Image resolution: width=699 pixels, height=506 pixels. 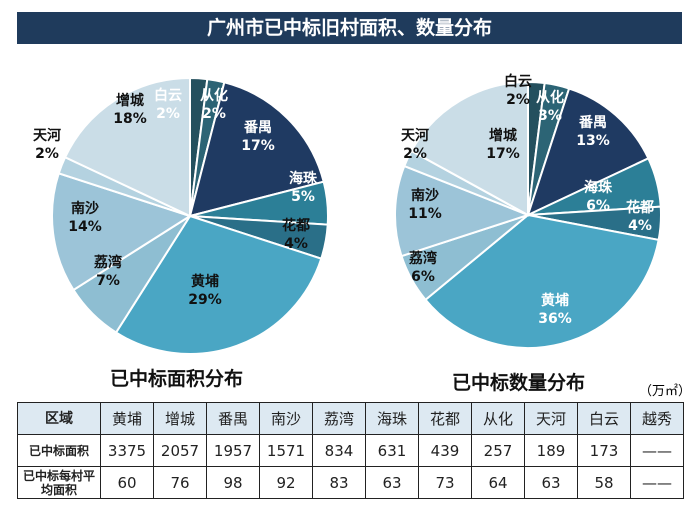 What do you see at coordinates (286, 418) in the screenshot?
I see `table-cell: 南沙` at bounding box center [286, 418].